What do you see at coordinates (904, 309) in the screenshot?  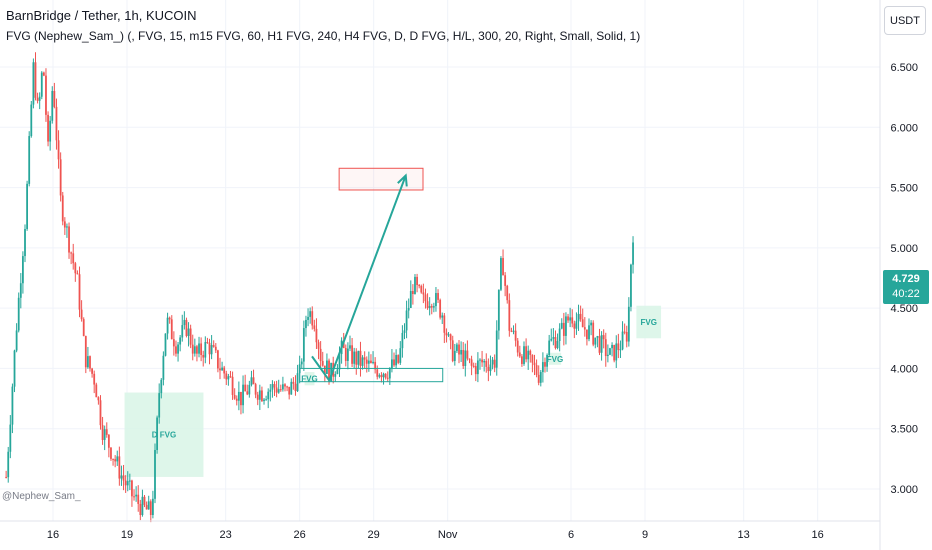 I see `price-tick-label: 4.500` at bounding box center [904, 309].